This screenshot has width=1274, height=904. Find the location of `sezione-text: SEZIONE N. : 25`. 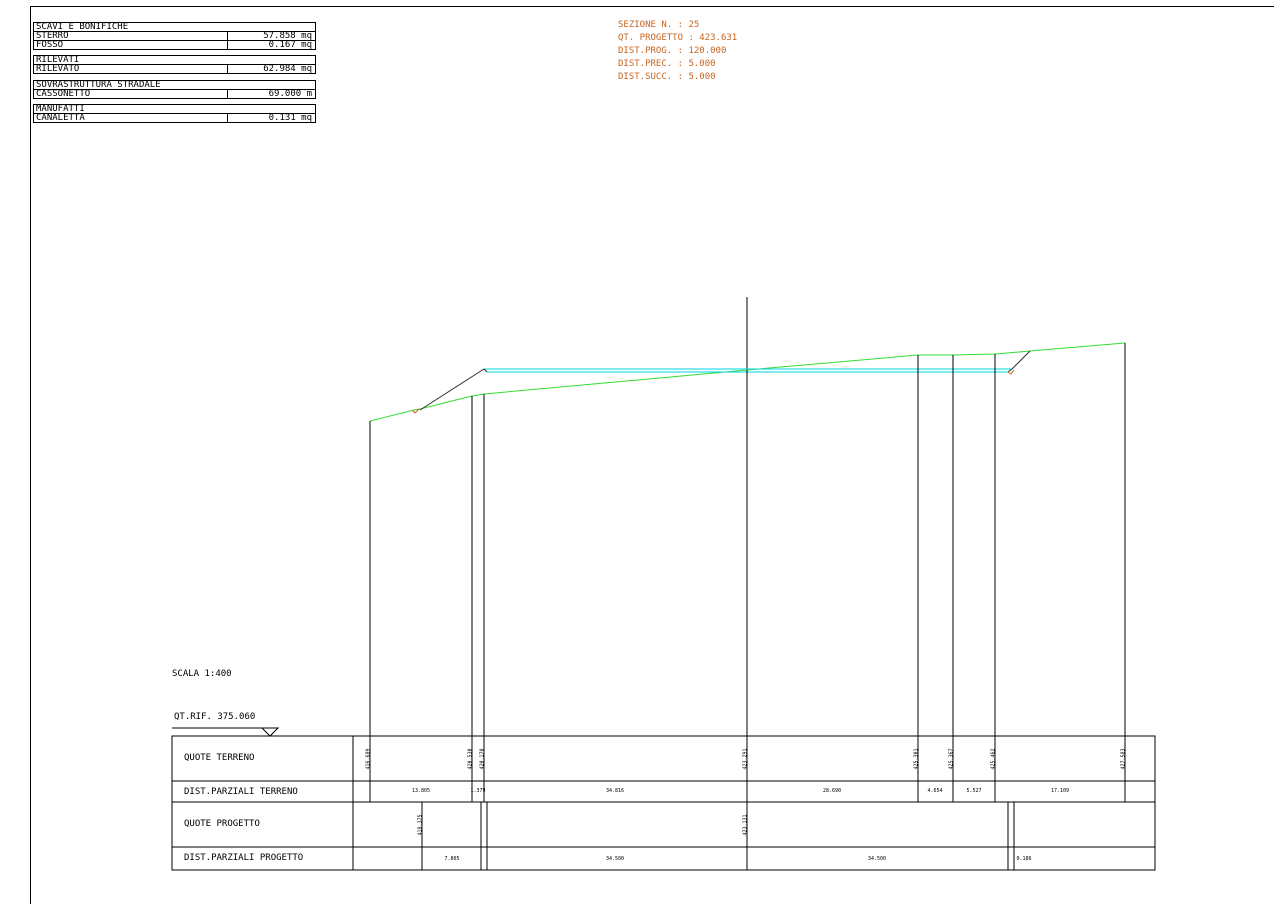

sezione-text: SEZIONE N. : 25 is located at coordinates (659, 25).